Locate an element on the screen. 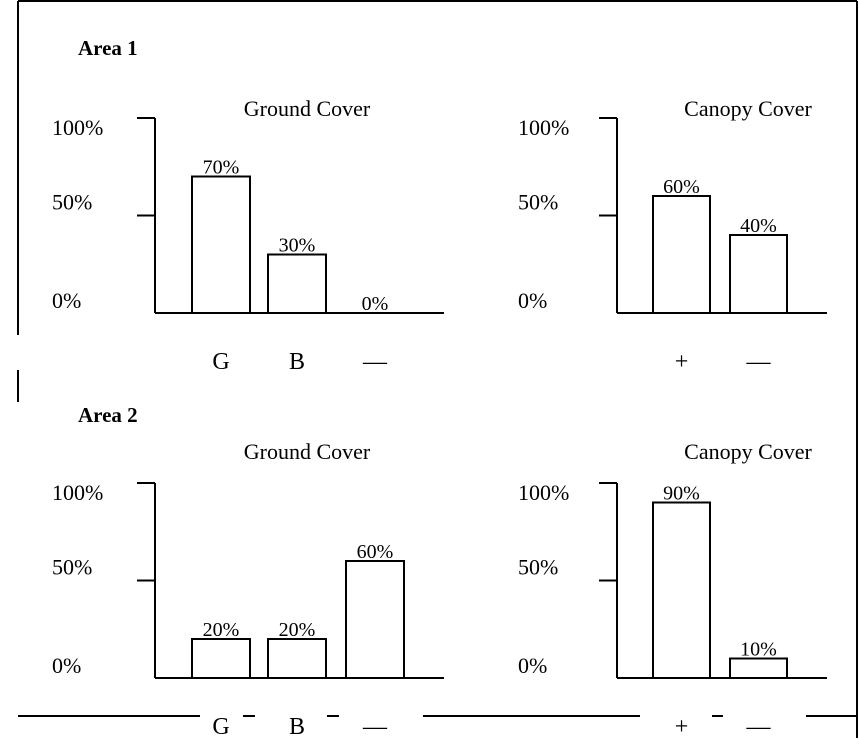 The image size is (859, 744). area-2-canopy-cover-chart: Canopy Cover 100% 50% 0% 90% +10% — is located at coordinates (672, 589).